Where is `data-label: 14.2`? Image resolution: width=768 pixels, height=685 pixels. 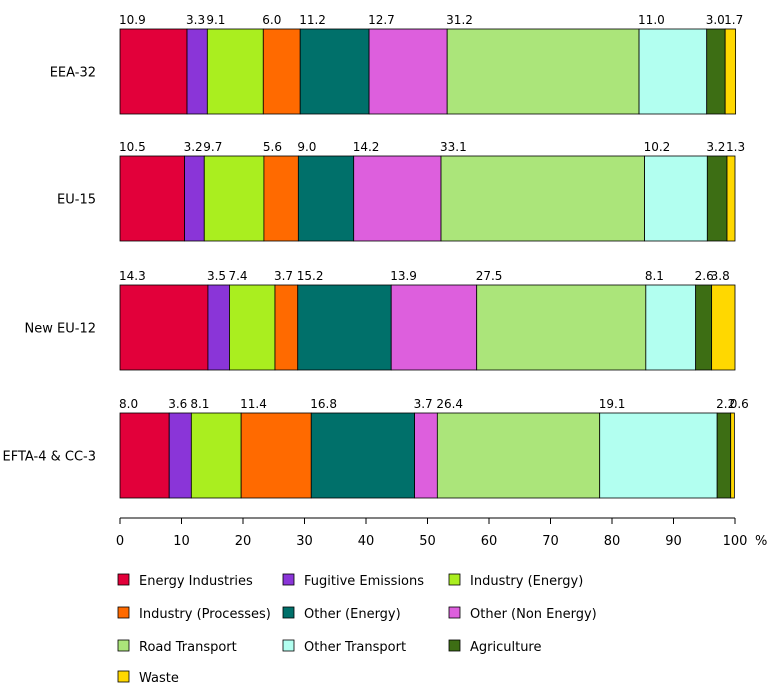 data-label: 14.2 is located at coordinates (366, 147).